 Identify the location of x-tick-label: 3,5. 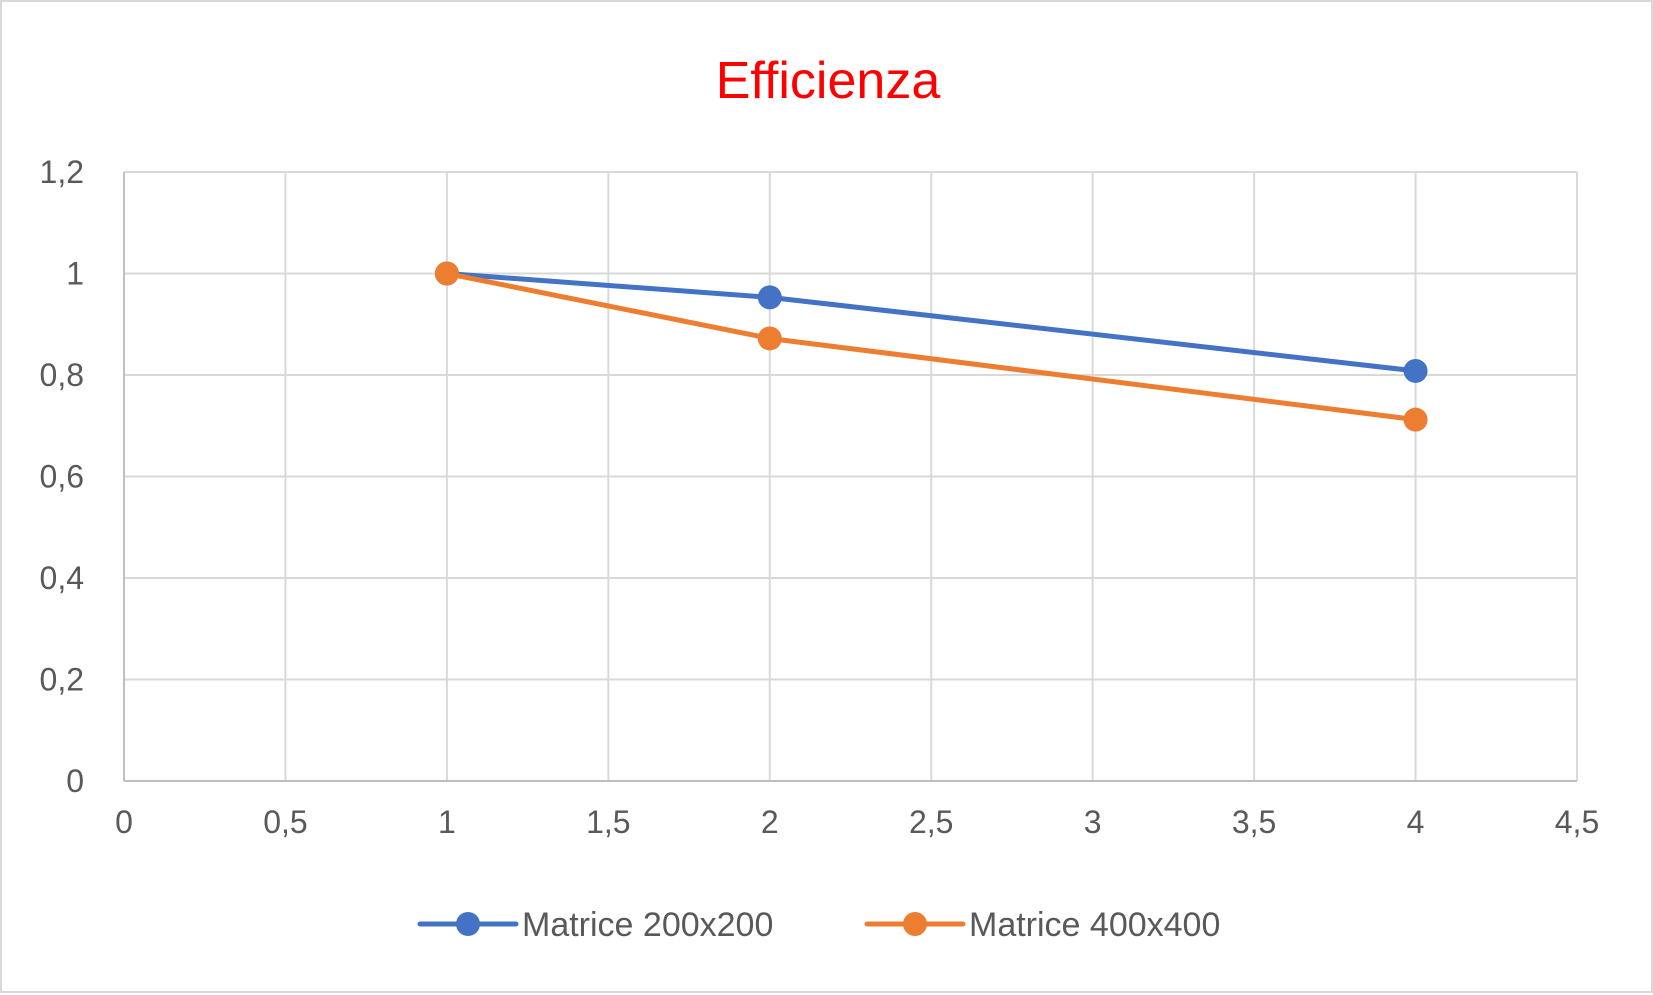
(1254, 822).